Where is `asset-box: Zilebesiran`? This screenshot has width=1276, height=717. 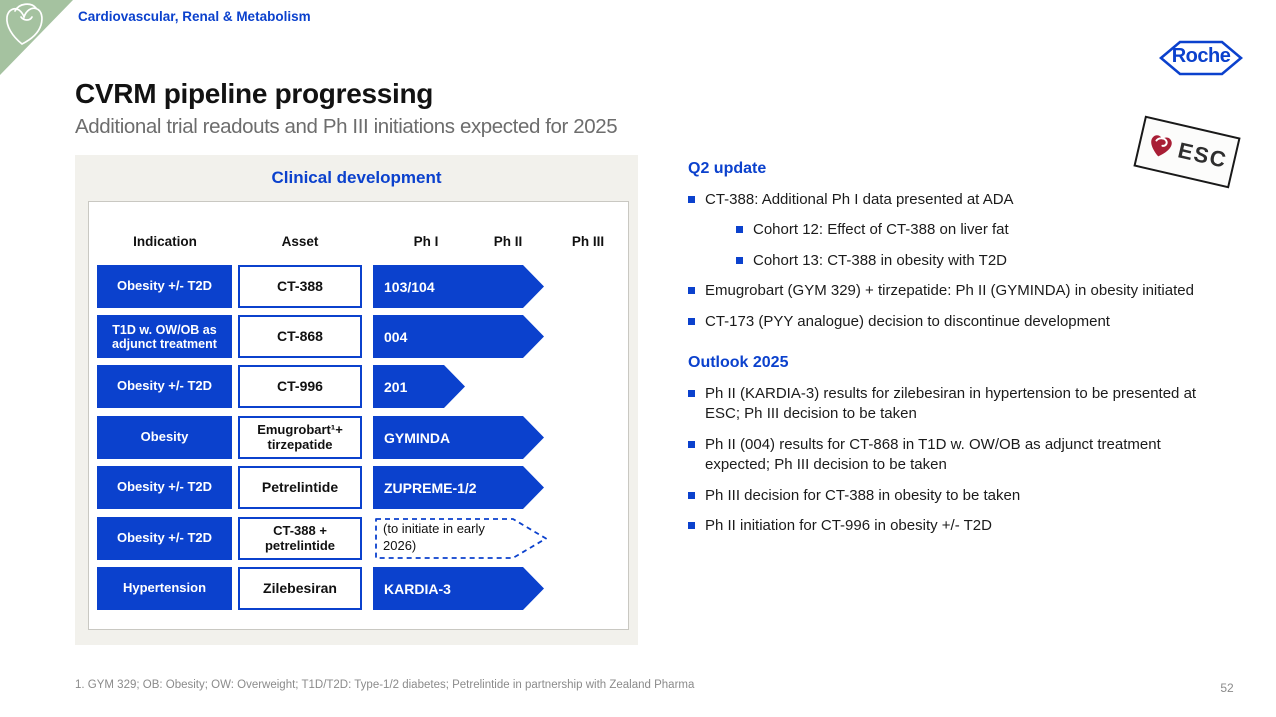
asset-box: Zilebesiran is located at coordinates (300, 588).